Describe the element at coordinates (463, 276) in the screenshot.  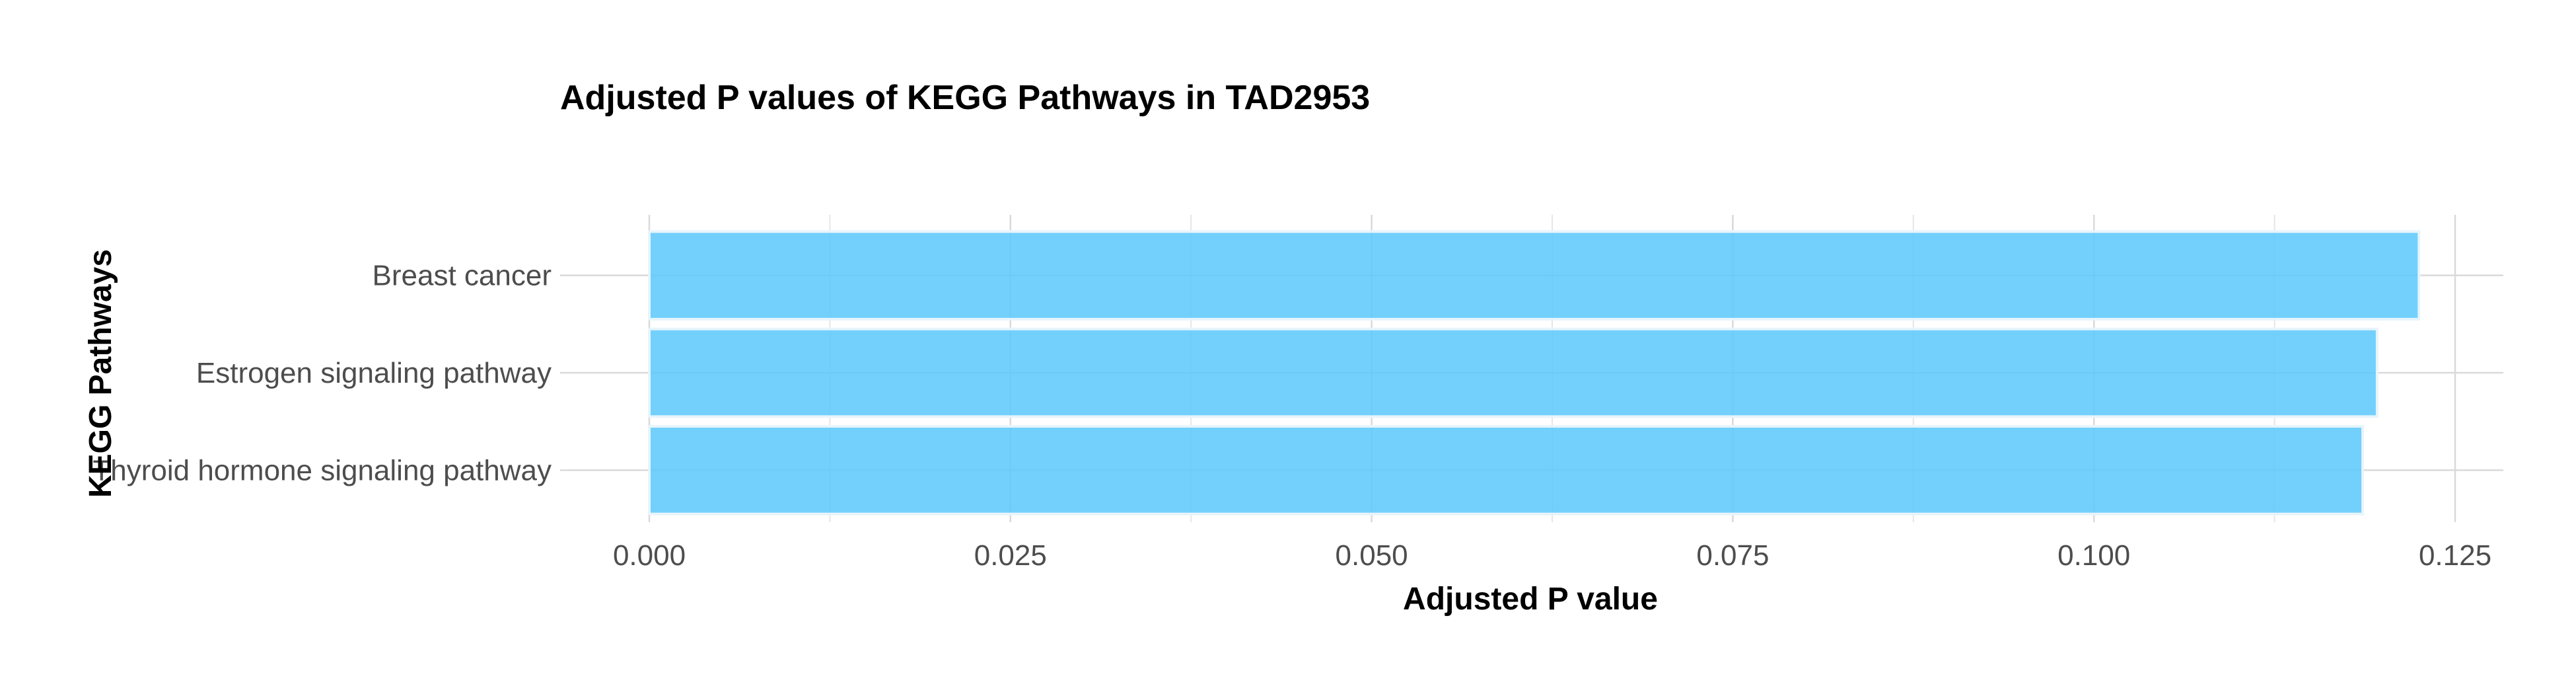
I see `y-tick-label: Breast cancer` at that location.